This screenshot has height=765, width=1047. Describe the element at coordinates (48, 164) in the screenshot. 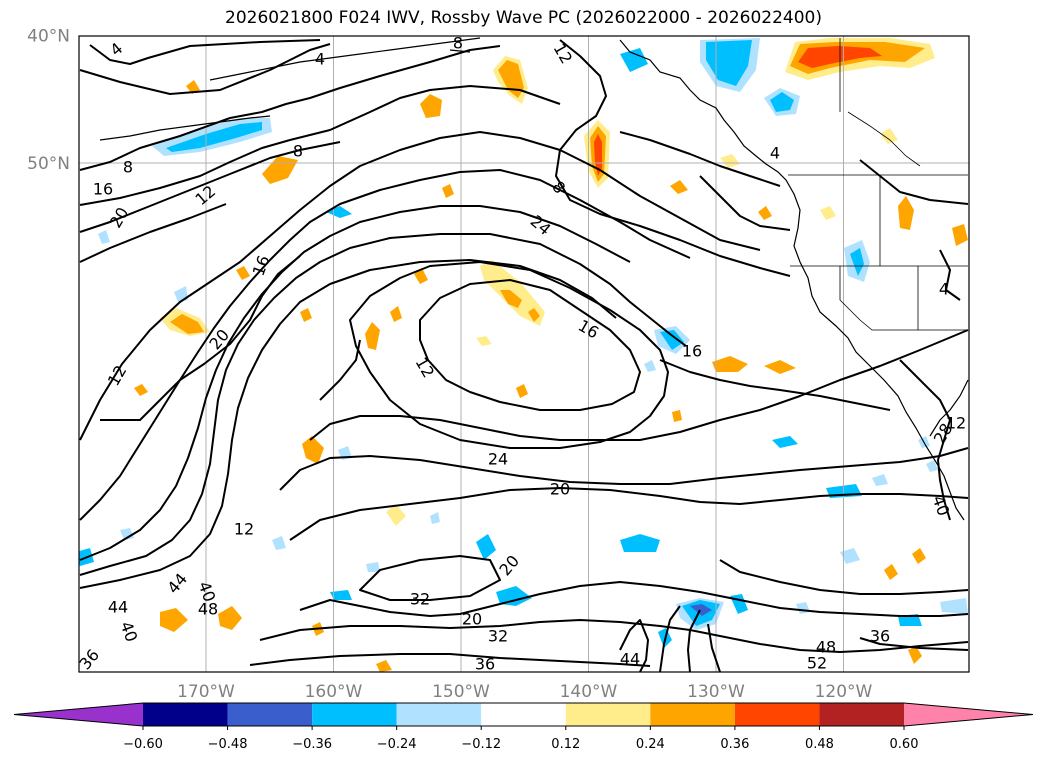

I see `lat-tick-label: 50°N` at that location.